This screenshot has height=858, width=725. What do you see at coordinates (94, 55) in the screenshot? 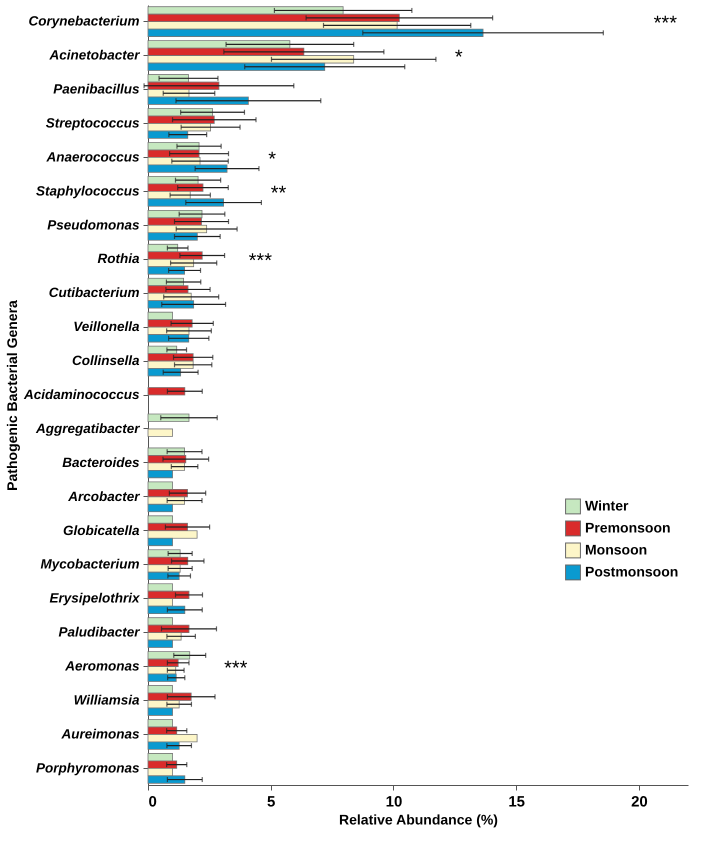
I see `y-tick-label: Acinetobacter` at bounding box center [94, 55].